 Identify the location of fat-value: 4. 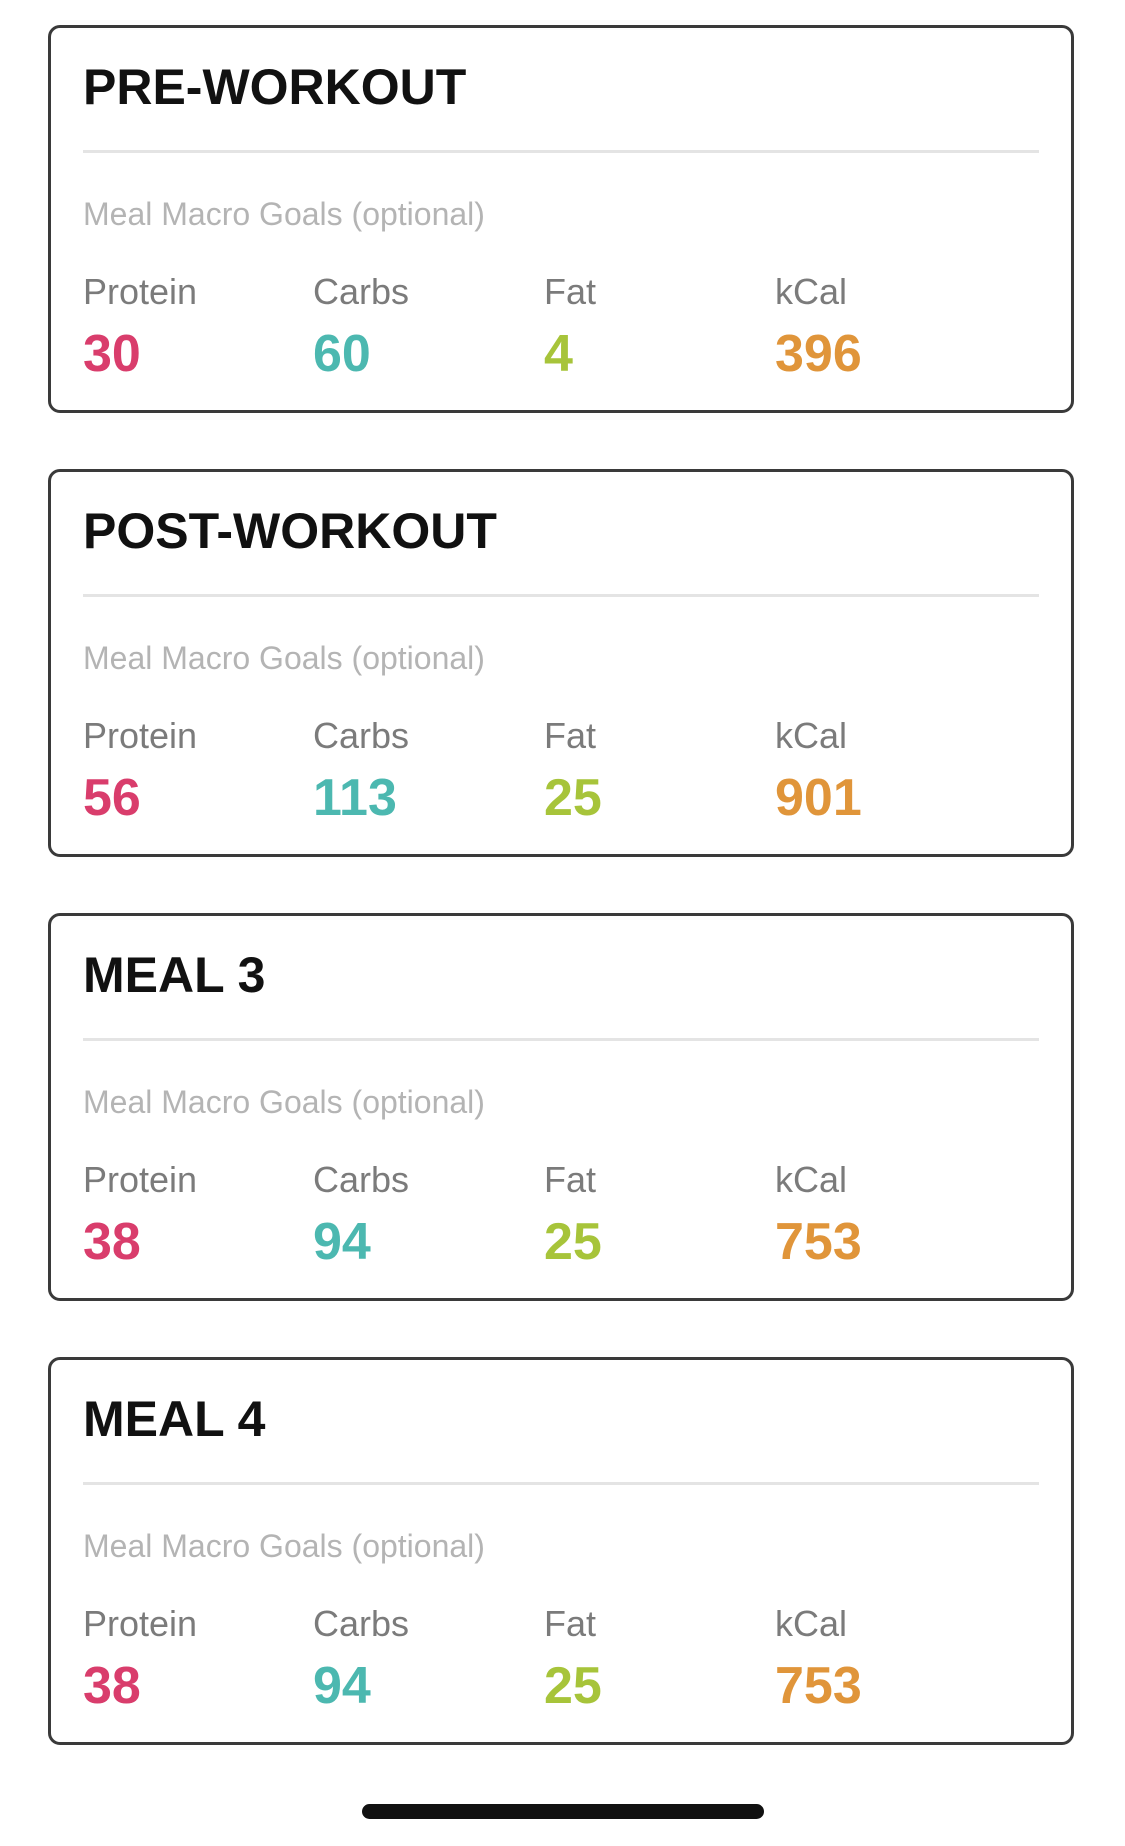
(558, 354).